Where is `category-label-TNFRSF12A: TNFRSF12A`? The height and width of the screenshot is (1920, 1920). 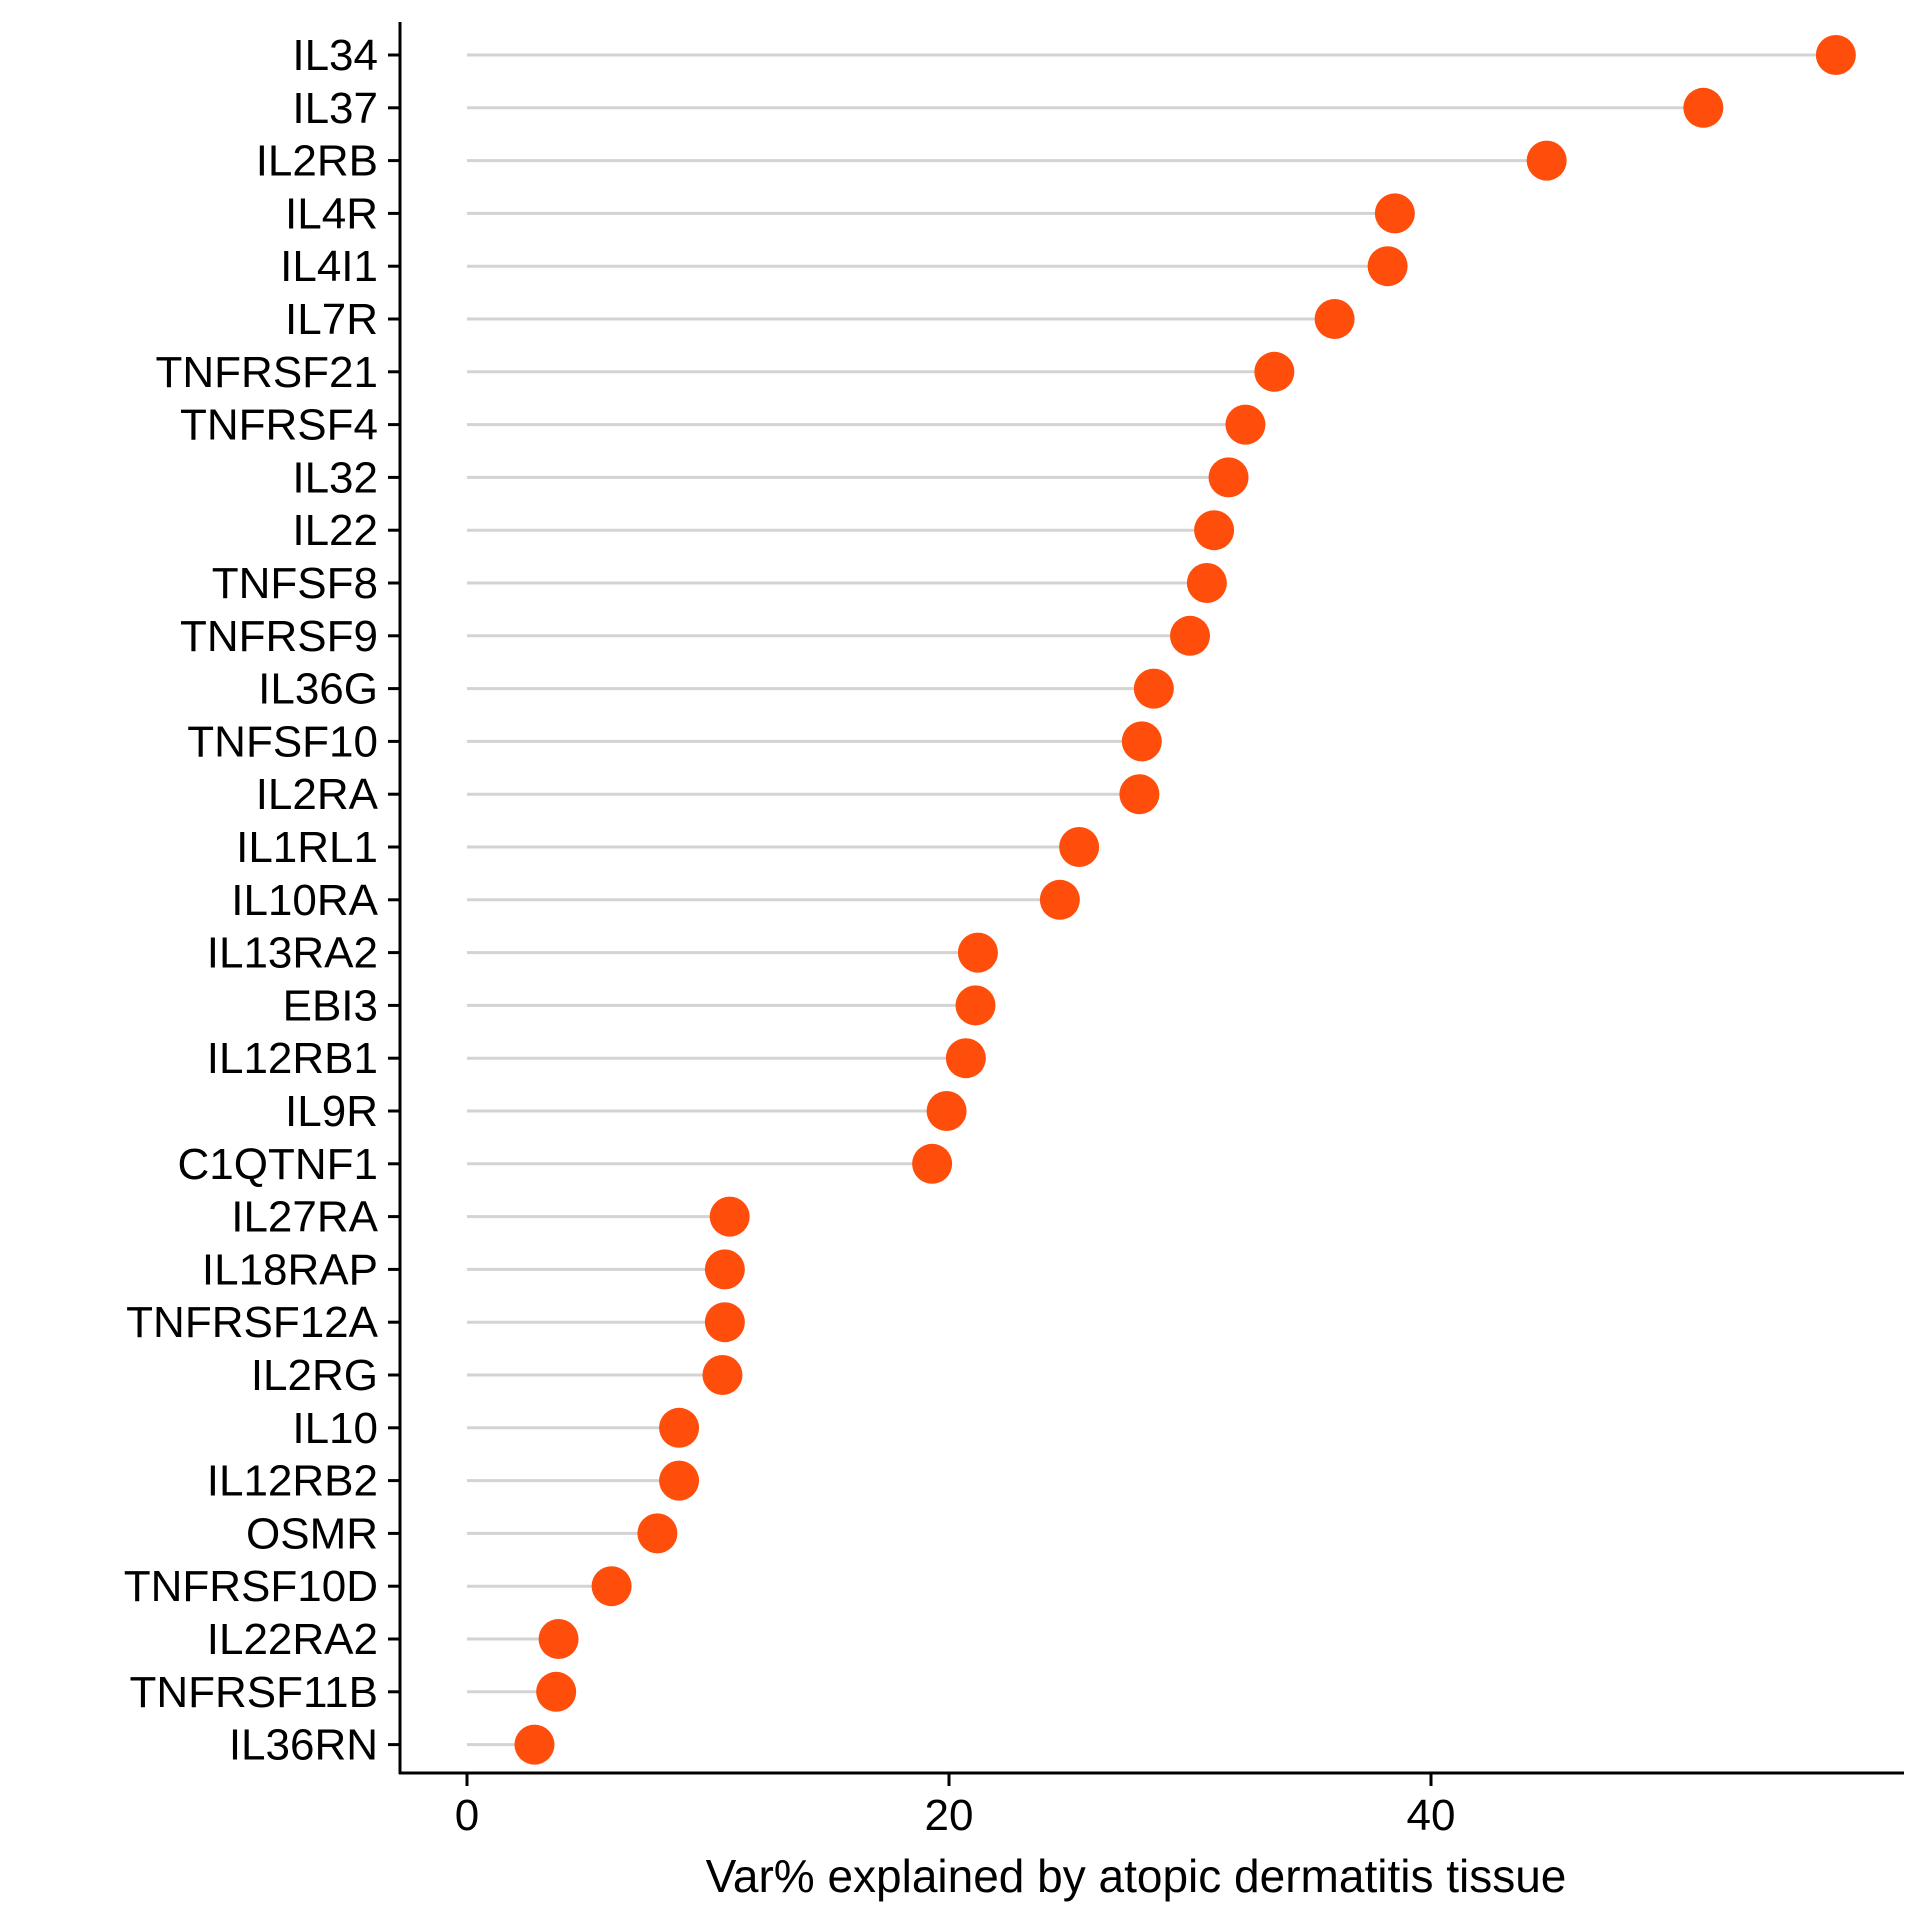 category-label-TNFRSF12A: TNFRSF12A is located at coordinates (252, 1322).